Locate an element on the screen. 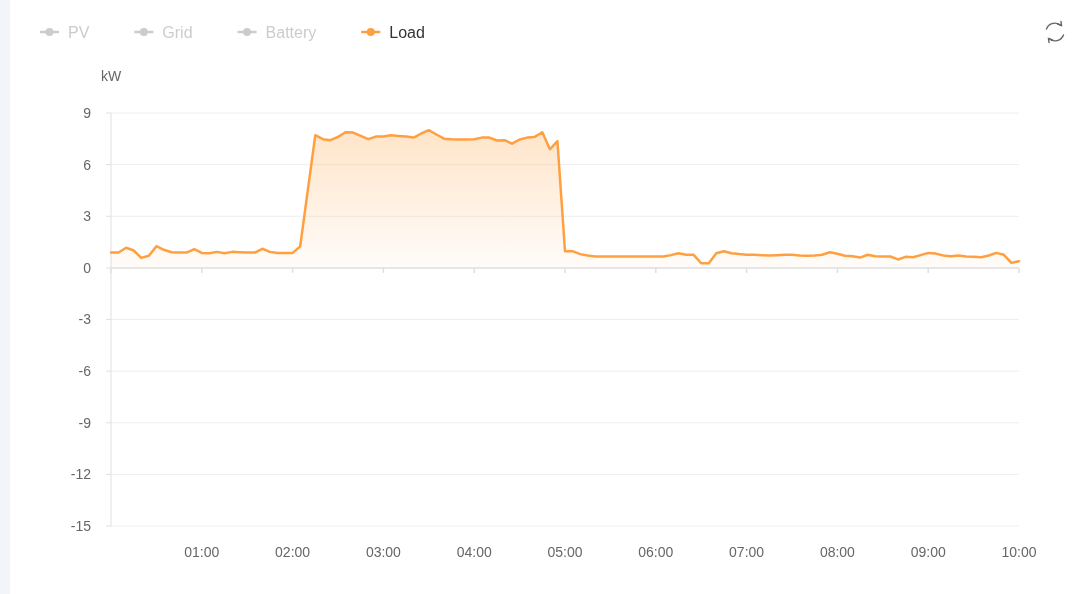 The image size is (1084, 594). x-tick-label: 06:00 is located at coordinates (656, 551).